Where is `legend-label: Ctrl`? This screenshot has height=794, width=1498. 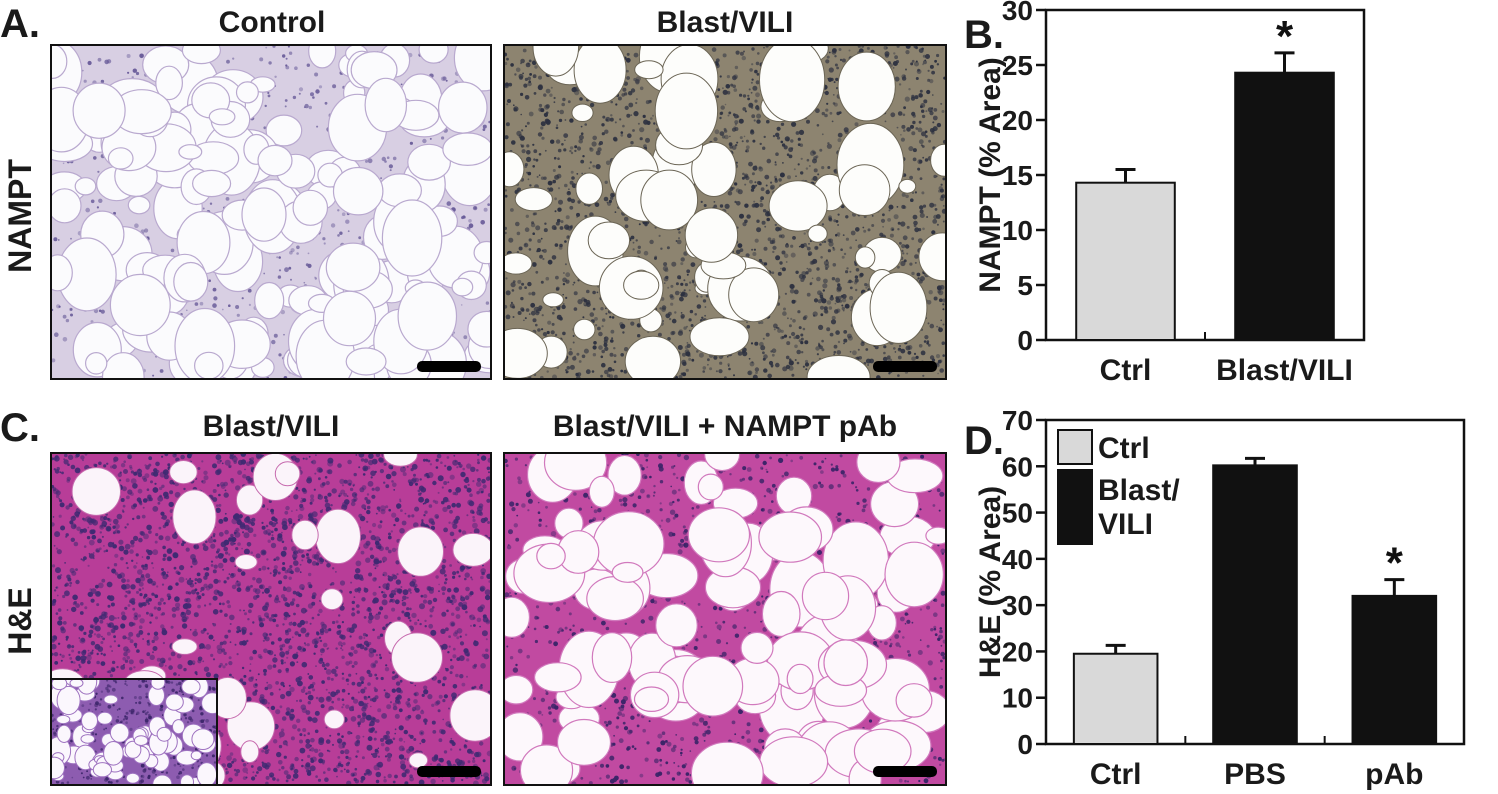
legend-label: Ctrl is located at coordinates (1124, 448).